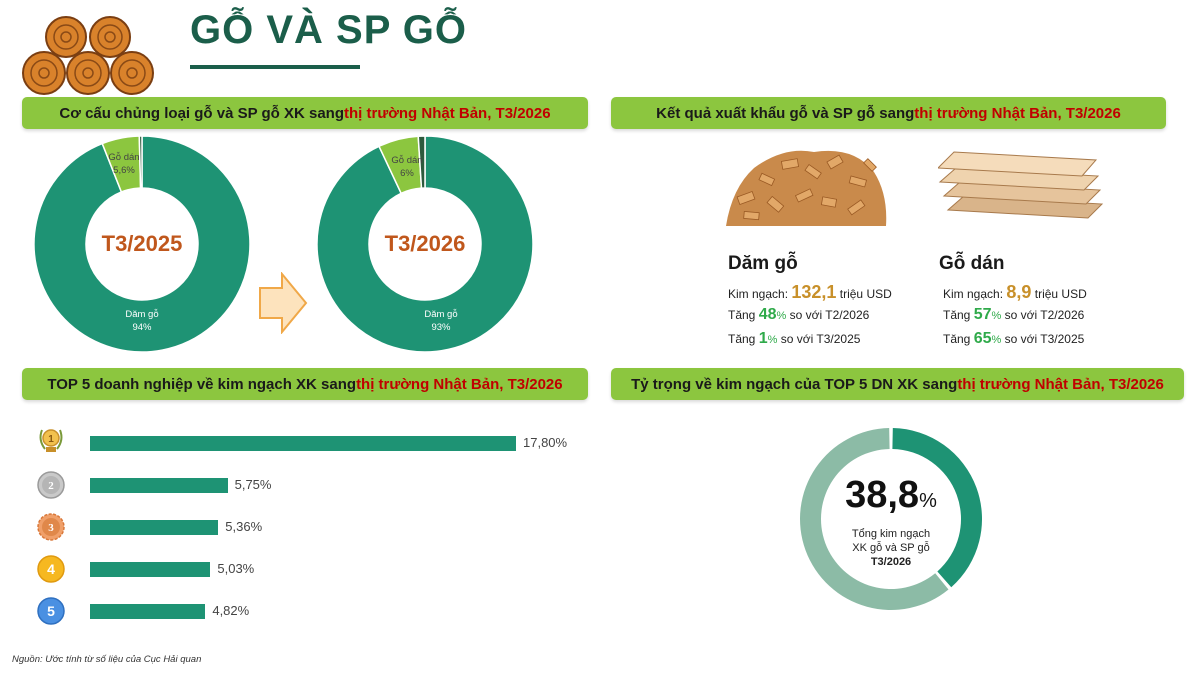  Describe the element at coordinates (441, 327) in the screenshot. I see `slice-value: 93%` at that location.